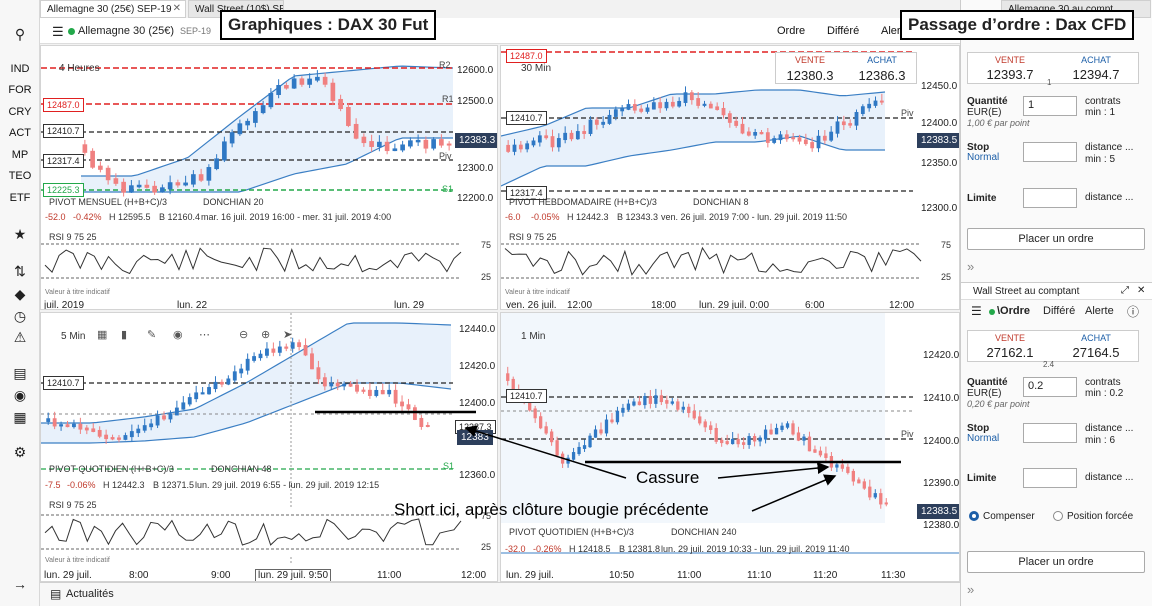 This screenshot has width=1152, height=606. I want to click on tab-order: \Ordre, so click(1014, 311).